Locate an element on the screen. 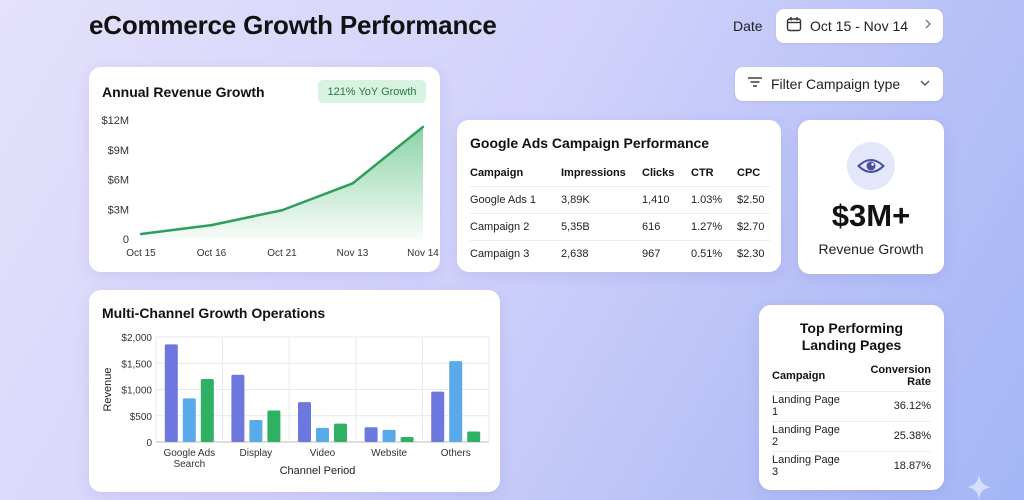 The height and width of the screenshot is (500, 1024). col-conversion-rate: Conversion Rate is located at coordinates (900, 375).